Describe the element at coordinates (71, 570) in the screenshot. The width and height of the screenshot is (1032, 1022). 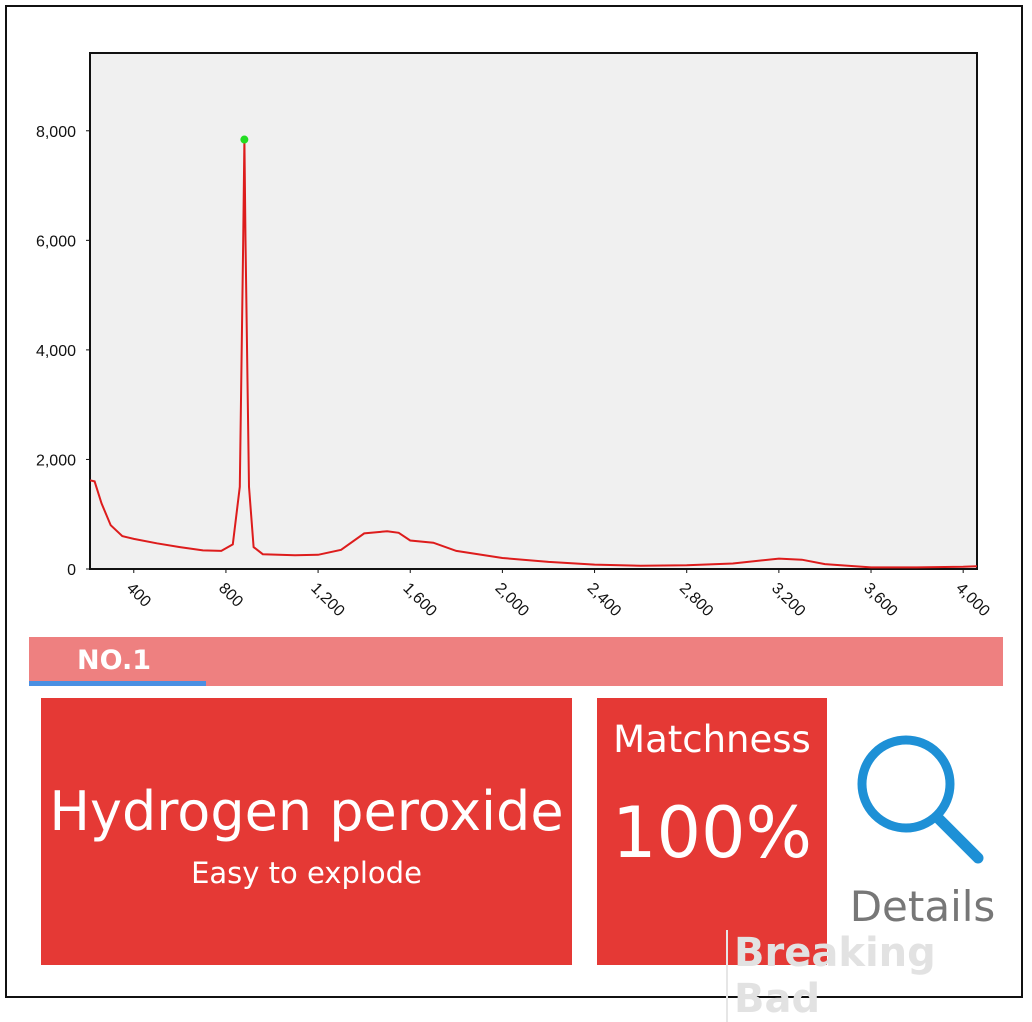
I see `y-tick-label: 0` at that location.